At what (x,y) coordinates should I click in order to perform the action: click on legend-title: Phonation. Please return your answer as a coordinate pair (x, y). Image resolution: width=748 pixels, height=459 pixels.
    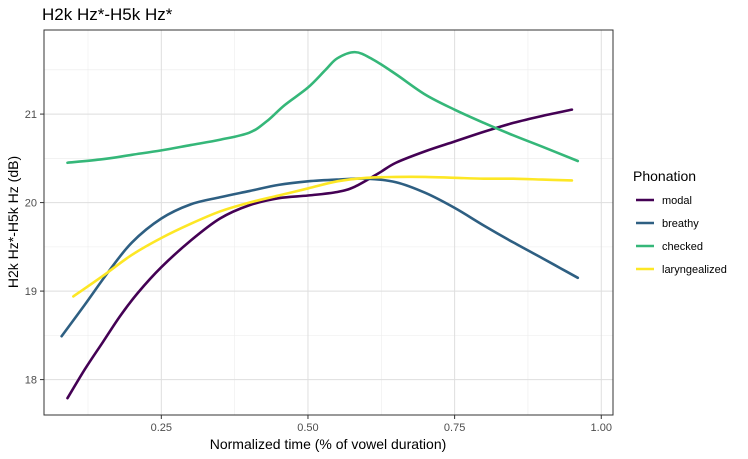
    Looking at the image, I should click on (664, 176).